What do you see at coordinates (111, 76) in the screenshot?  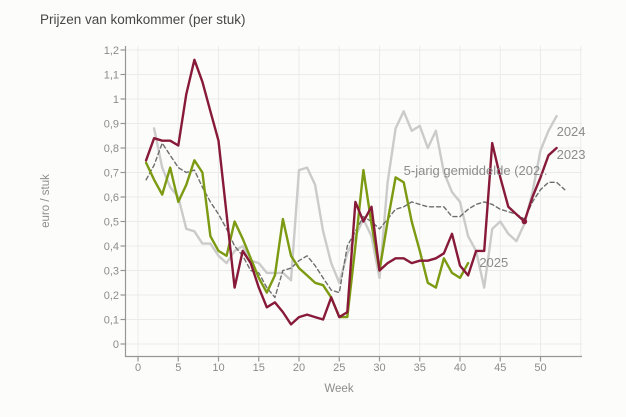 I see `y-tick-label: 1,1` at bounding box center [111, 76].